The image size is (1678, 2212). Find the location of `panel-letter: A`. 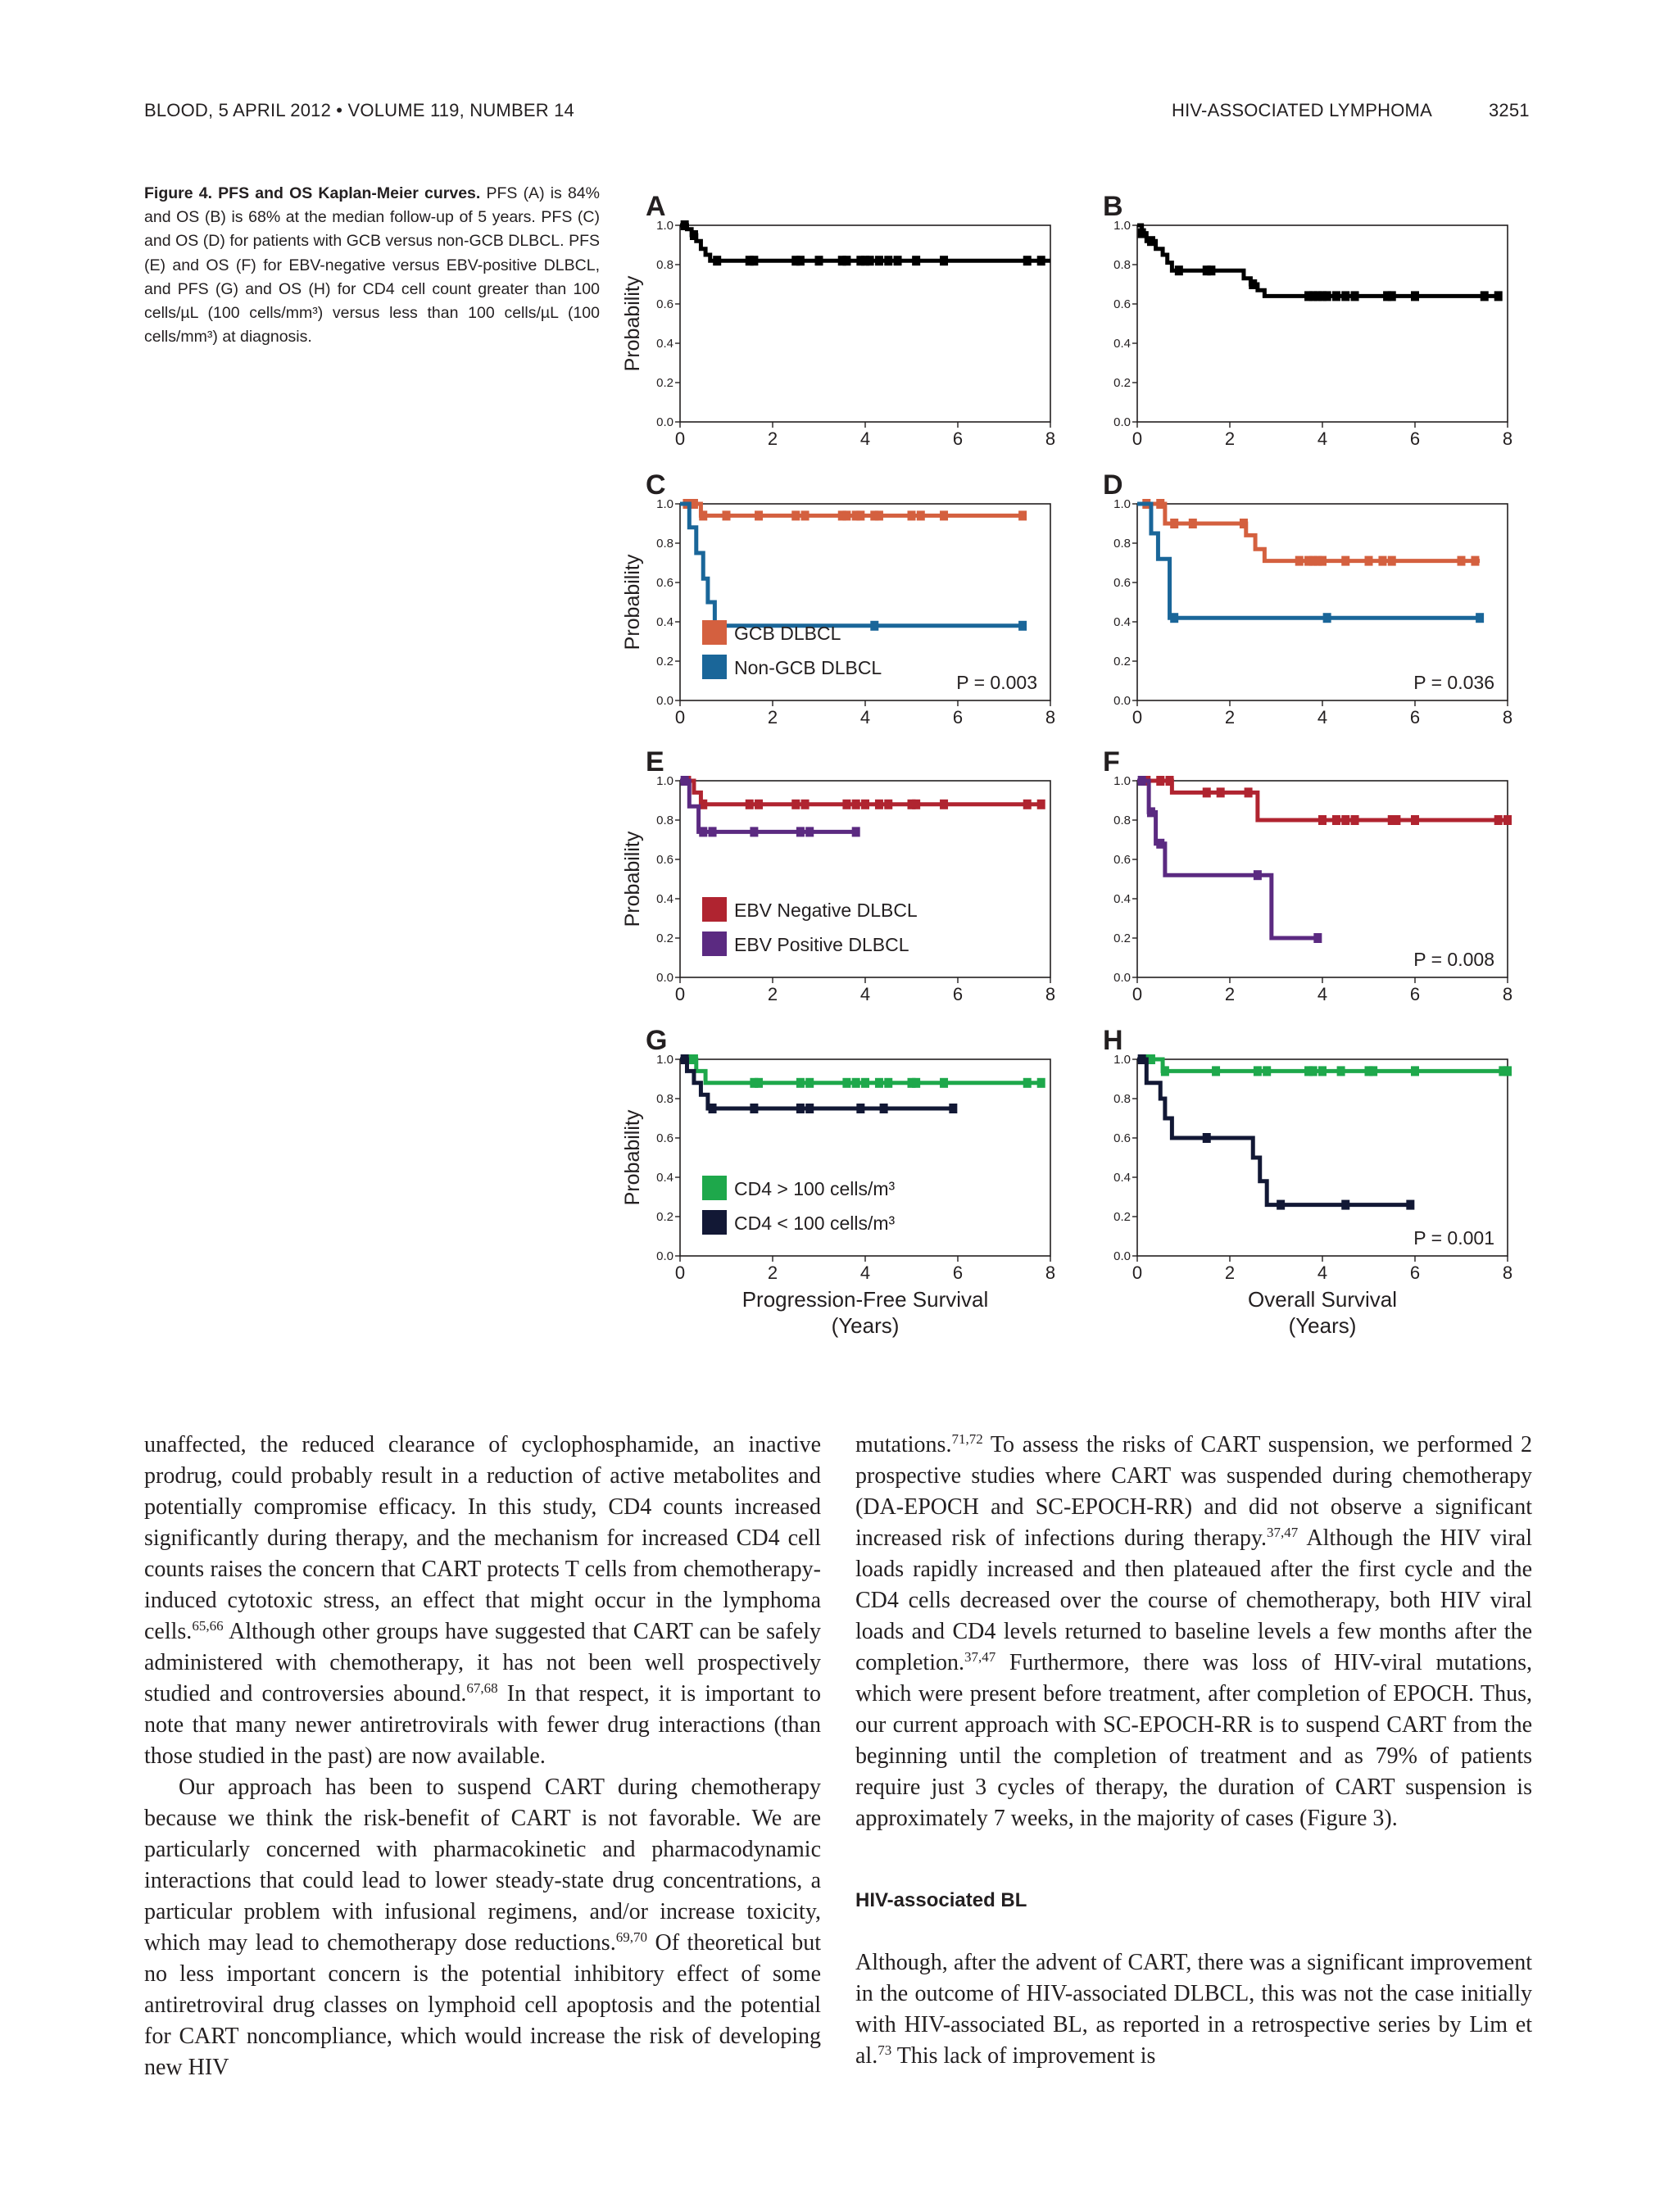

panel-letter: A is located at coordinates (656, 206).